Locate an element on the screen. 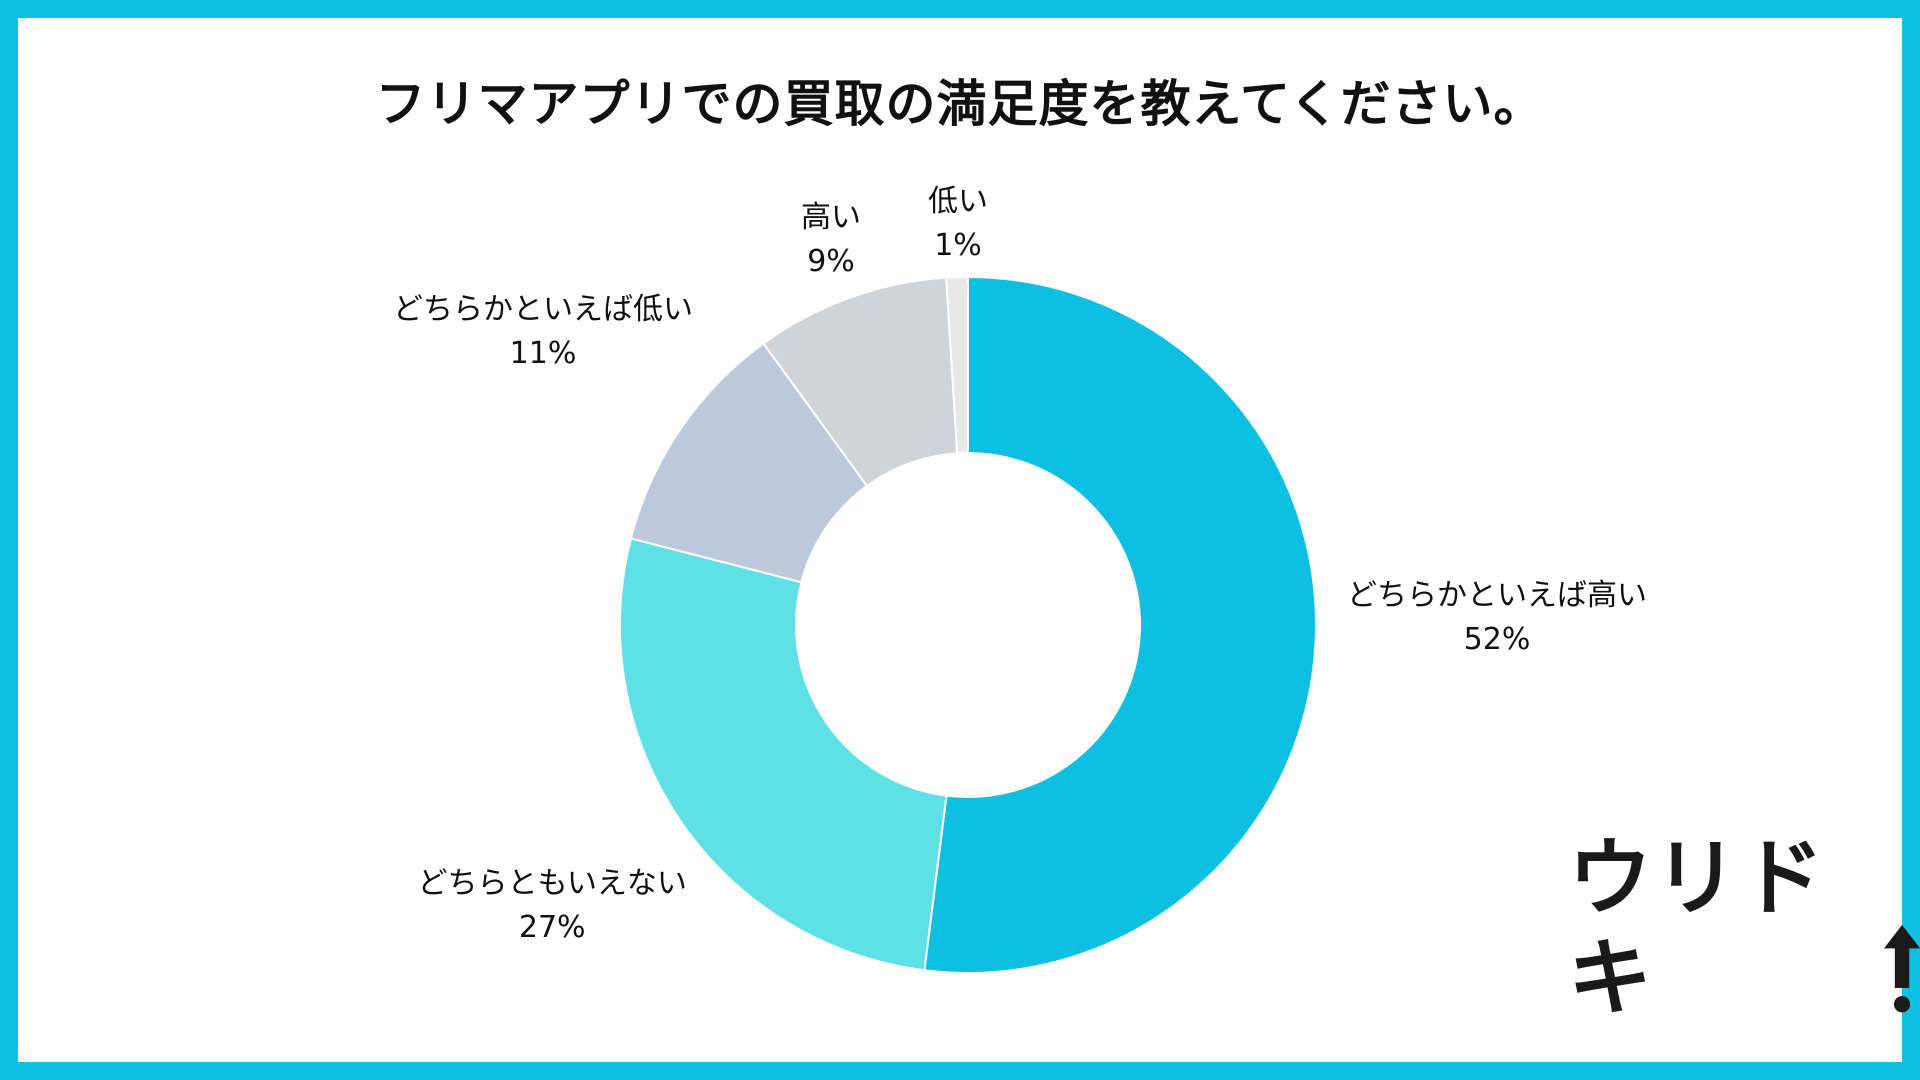 The height and width of the screenshot is (1080, 1920). slice-label: 低い 1% is located at coordinates (958, 224).